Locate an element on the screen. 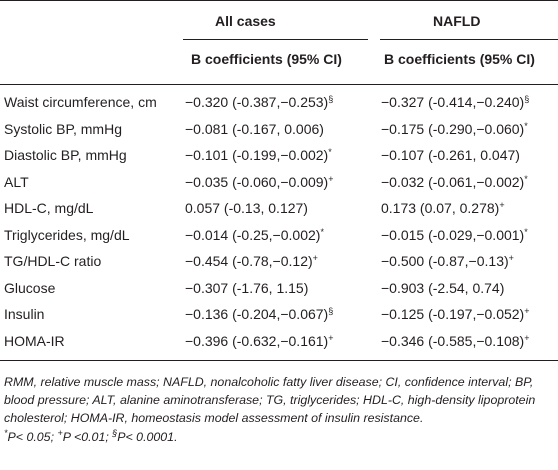 This screenshot has height=470, width=558. row-label: Triglycerides, mg/dL is located at coordinates (67, 234).